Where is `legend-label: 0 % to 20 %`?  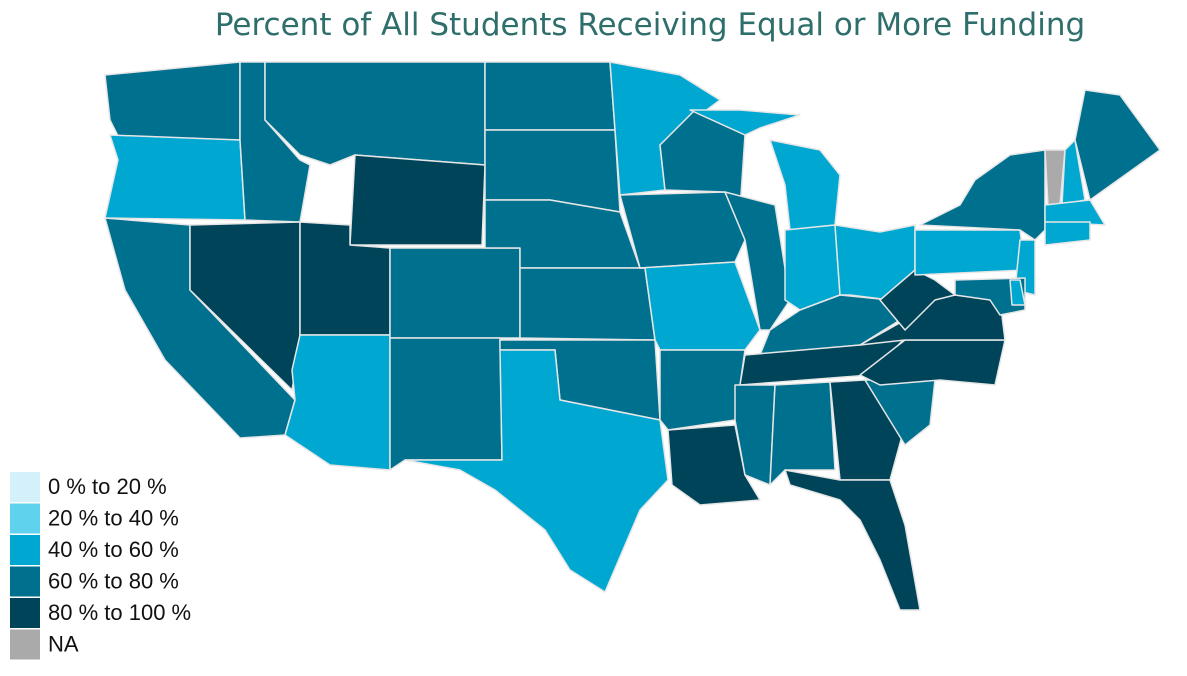
legend-label: 0 % to 20 % is located at coordinates (107, 486).